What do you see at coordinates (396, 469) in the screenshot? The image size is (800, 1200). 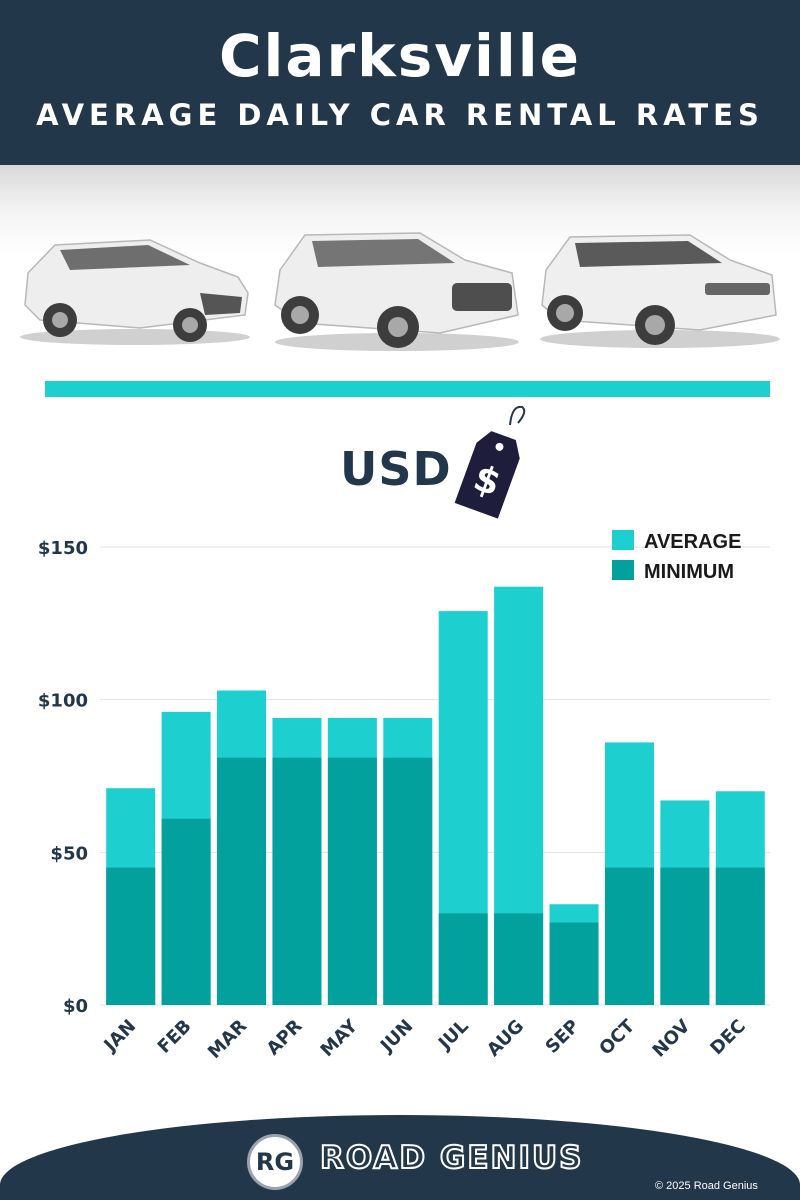 I see `currency-label: USD` at bounding box center [396, 469].